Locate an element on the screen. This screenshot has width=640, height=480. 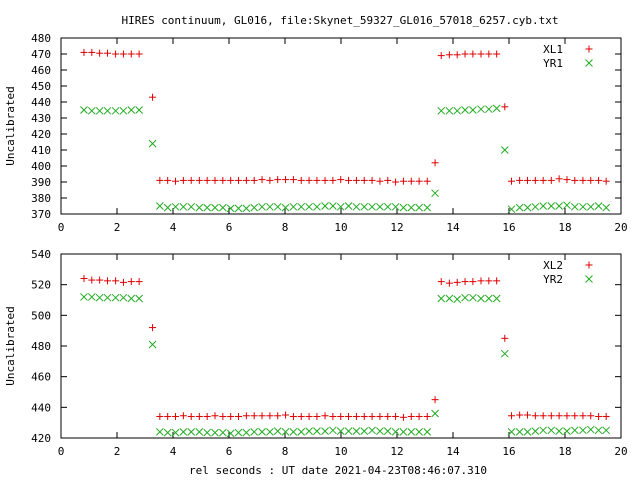
y-tick-label: 430 is located at coordinates (41, 118).